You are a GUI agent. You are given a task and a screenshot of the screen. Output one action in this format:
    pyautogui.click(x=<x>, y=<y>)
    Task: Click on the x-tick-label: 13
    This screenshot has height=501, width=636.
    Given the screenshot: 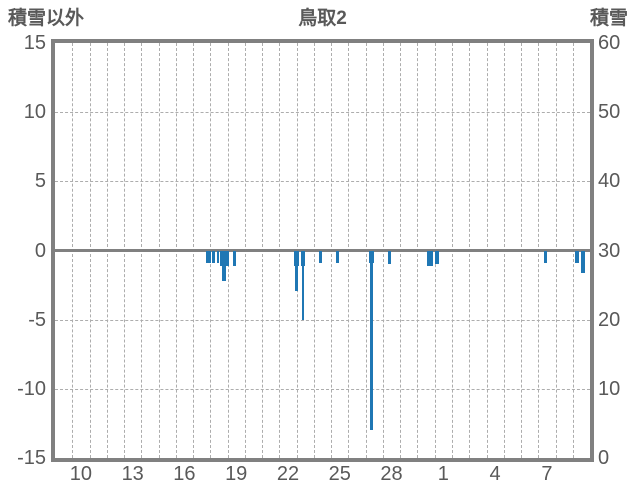 What is the action you would take?
    pyautogui.click(x=132, y=474)
    